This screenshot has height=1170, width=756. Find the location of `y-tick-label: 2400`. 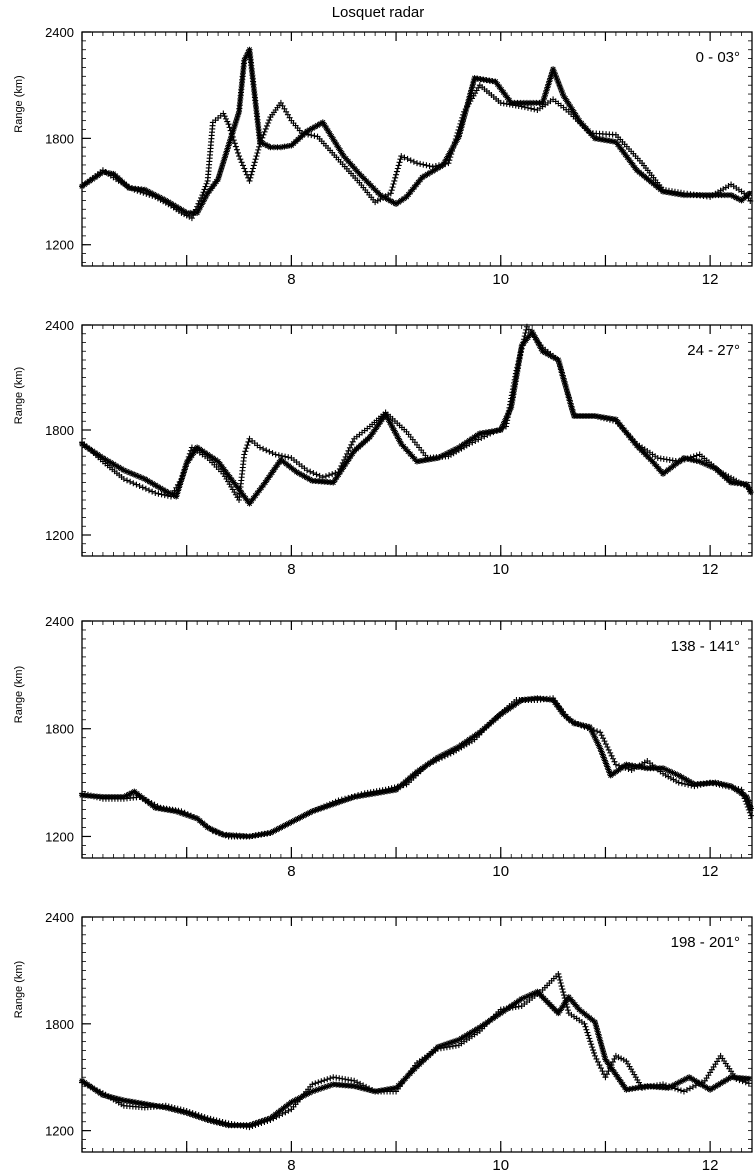

y-tick-label: 2400 is located at coordinates (59, 917).